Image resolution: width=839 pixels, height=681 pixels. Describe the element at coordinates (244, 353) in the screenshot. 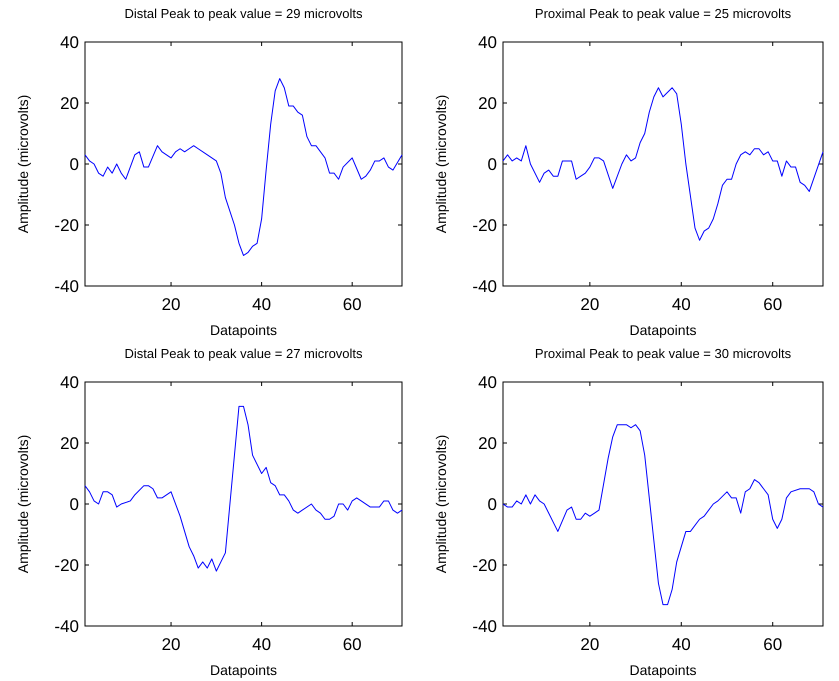

I see `chart-title: Distal Peak to peak value = 27 microvolts` at that location.